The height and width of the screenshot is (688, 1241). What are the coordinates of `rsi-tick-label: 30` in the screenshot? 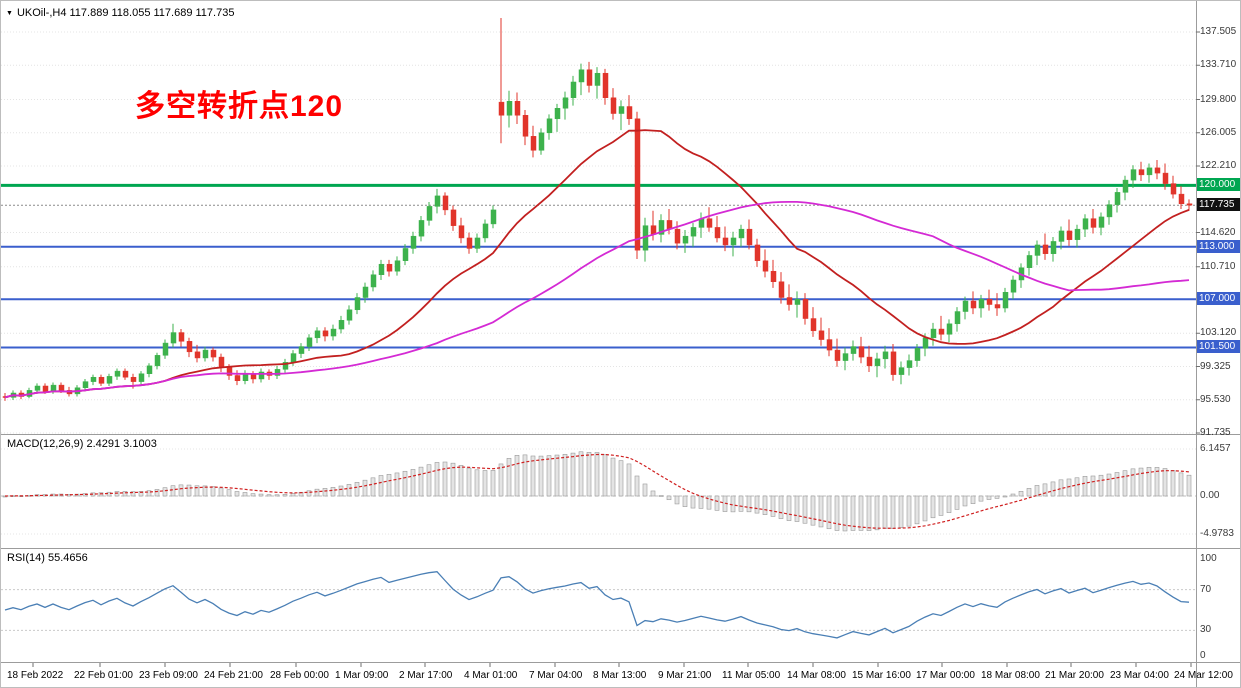 It's located at (1206, 630).